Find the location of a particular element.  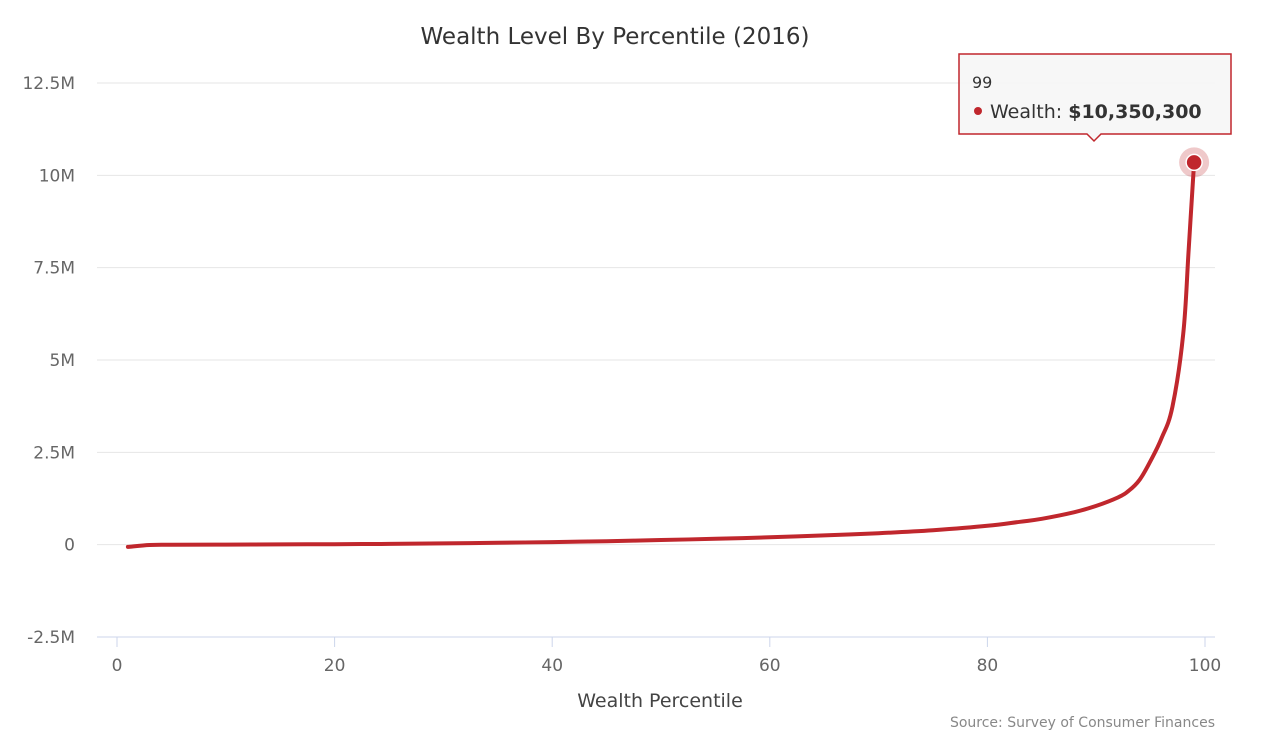

tooltip-series-name: Wealth: is located at coordinates (1029, 112).